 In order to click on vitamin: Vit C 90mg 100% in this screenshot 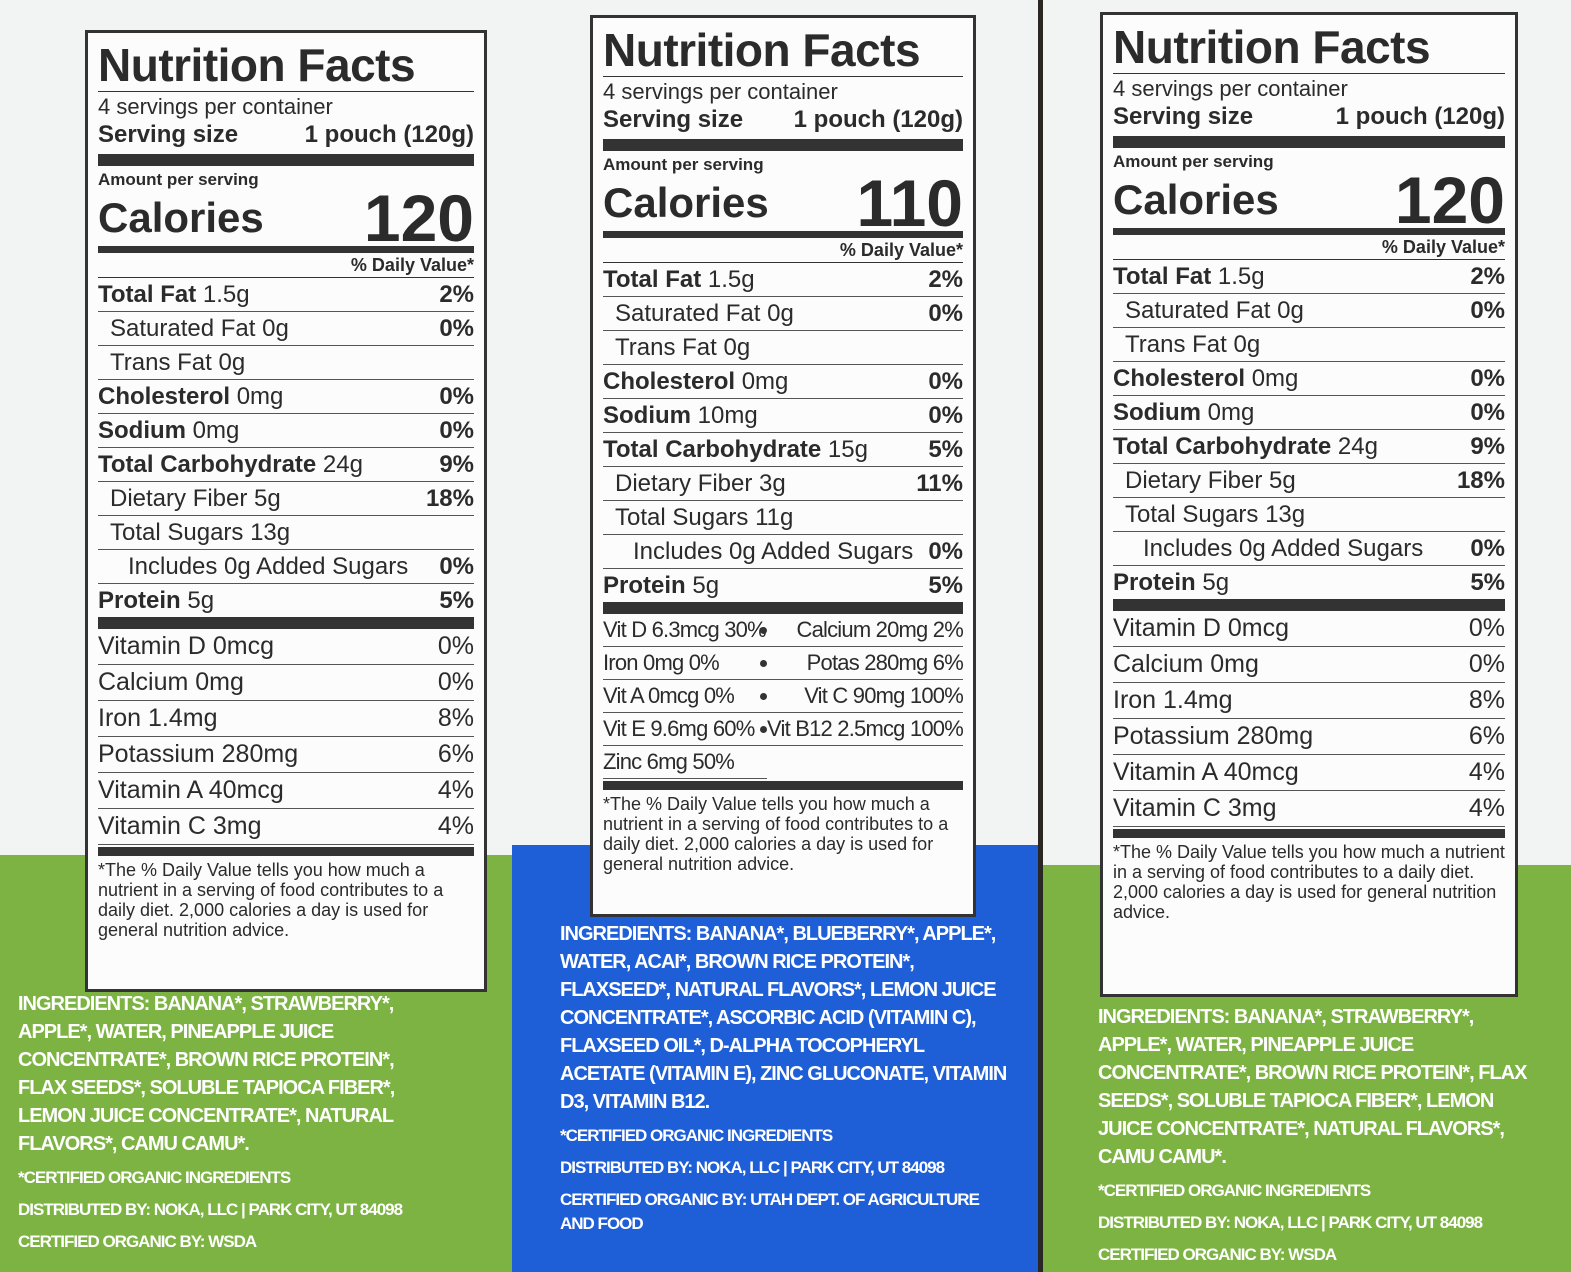, I will do `click(865, 696)`.